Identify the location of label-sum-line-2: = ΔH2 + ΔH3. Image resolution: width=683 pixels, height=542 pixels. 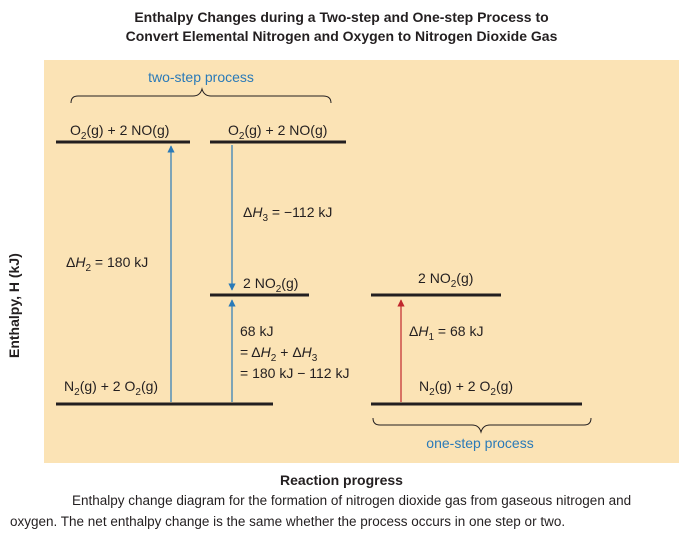
(279, 354).